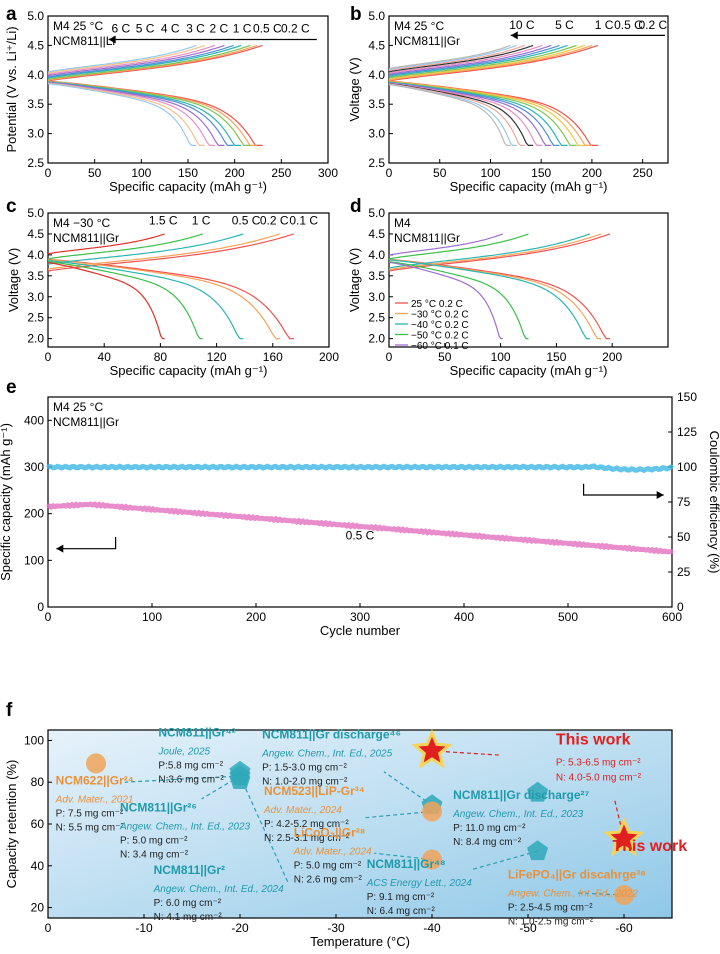 This screenshot has height=954, width=720. I want to click on annotation-text: Angew. Chem., Int. Ed., 2022, so click(573, 893).